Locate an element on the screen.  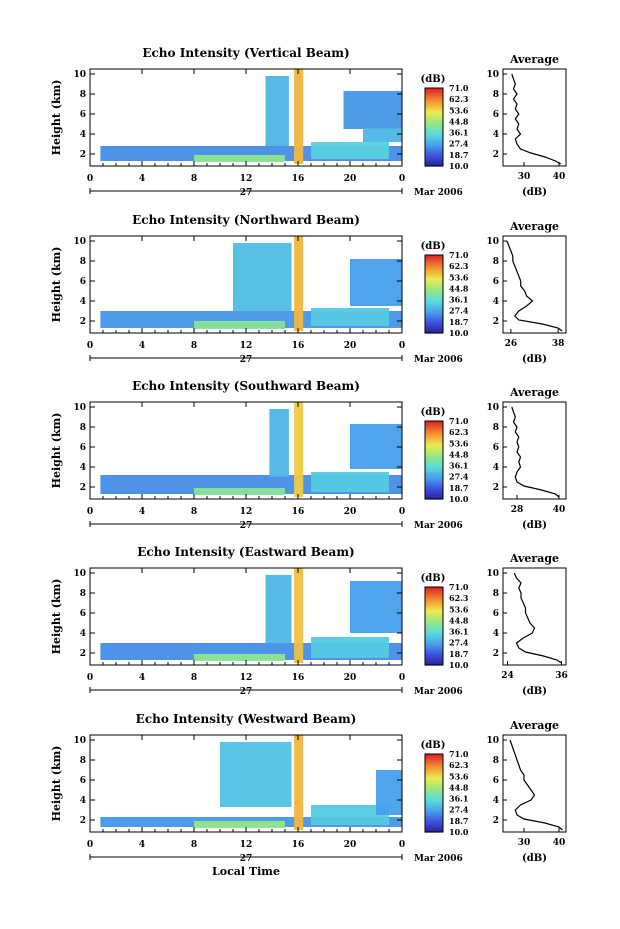
y-tick-label: 6 is located at coordinates (83, 448).